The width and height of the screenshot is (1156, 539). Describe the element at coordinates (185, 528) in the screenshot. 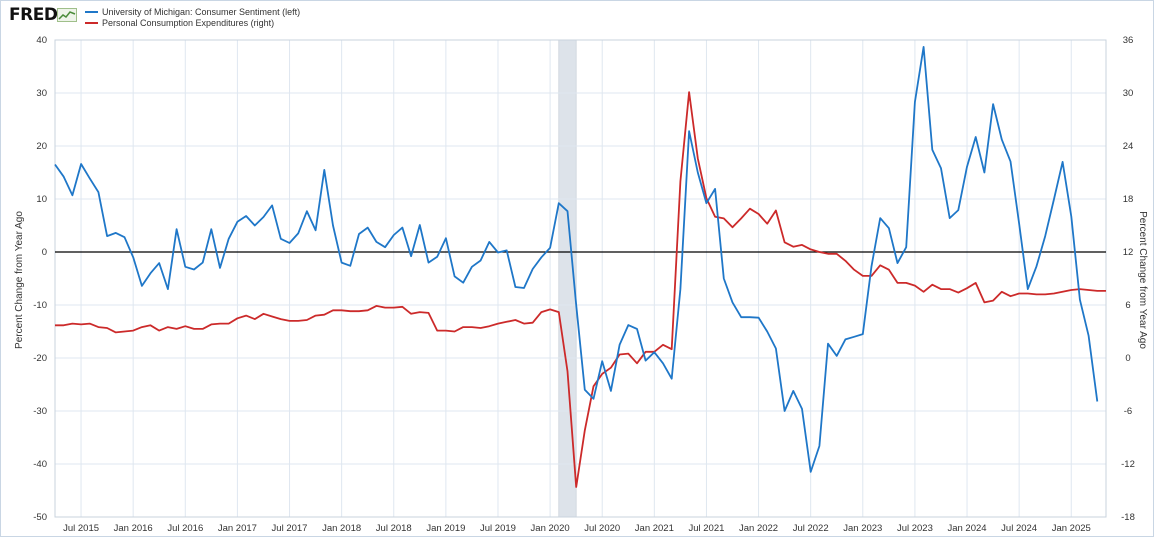

I see `x-tick-label: Jul 2016` at that location.